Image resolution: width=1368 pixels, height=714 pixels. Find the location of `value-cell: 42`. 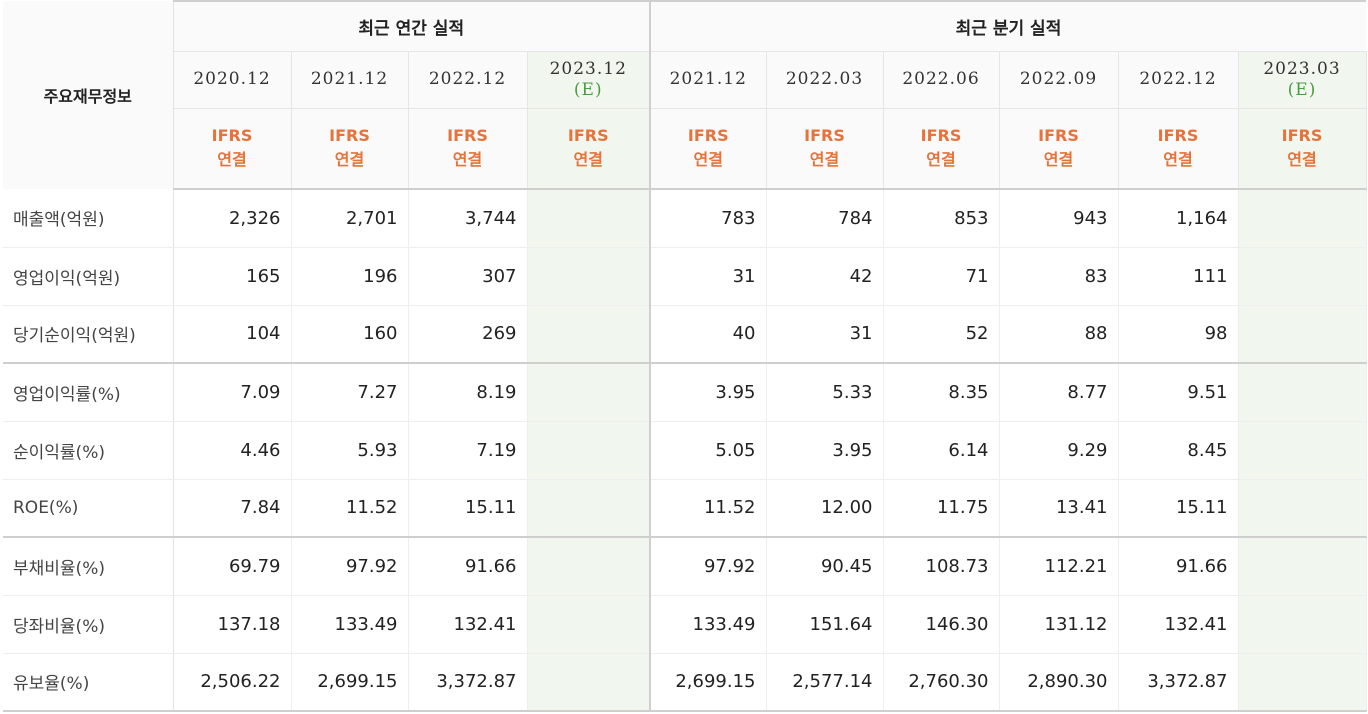

value-cell: 42 is located at coordinates (825, 276).